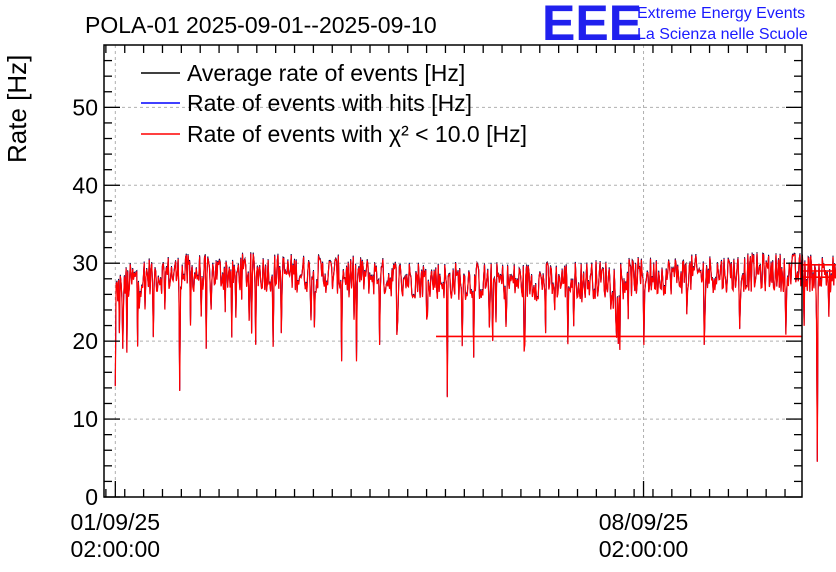 This screenshot has width=836, height=572. I want to click on logo-letters: EEE, so click(592, 25).